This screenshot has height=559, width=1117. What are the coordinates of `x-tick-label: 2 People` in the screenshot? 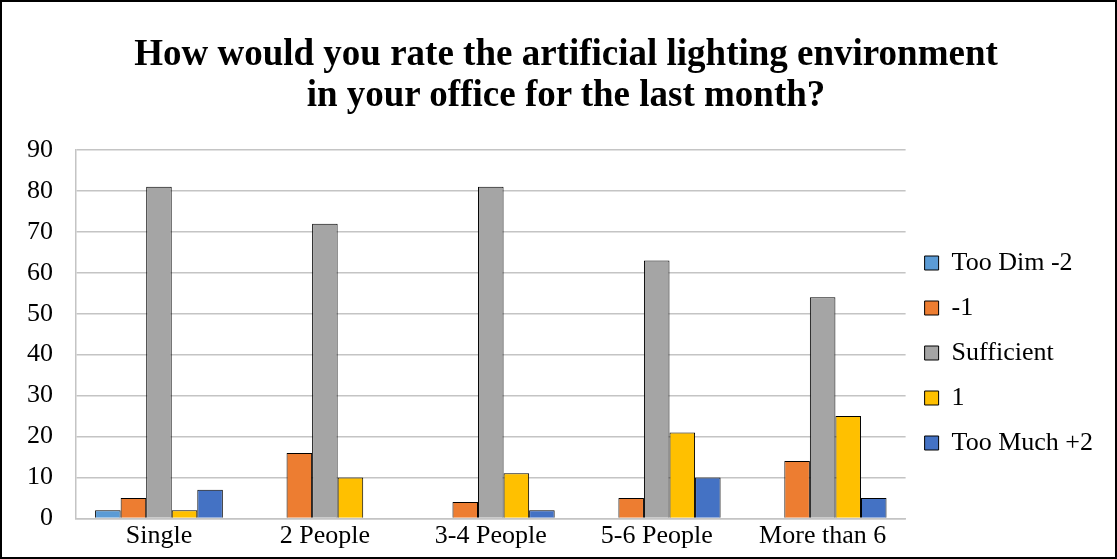 It's located at (325, 534).